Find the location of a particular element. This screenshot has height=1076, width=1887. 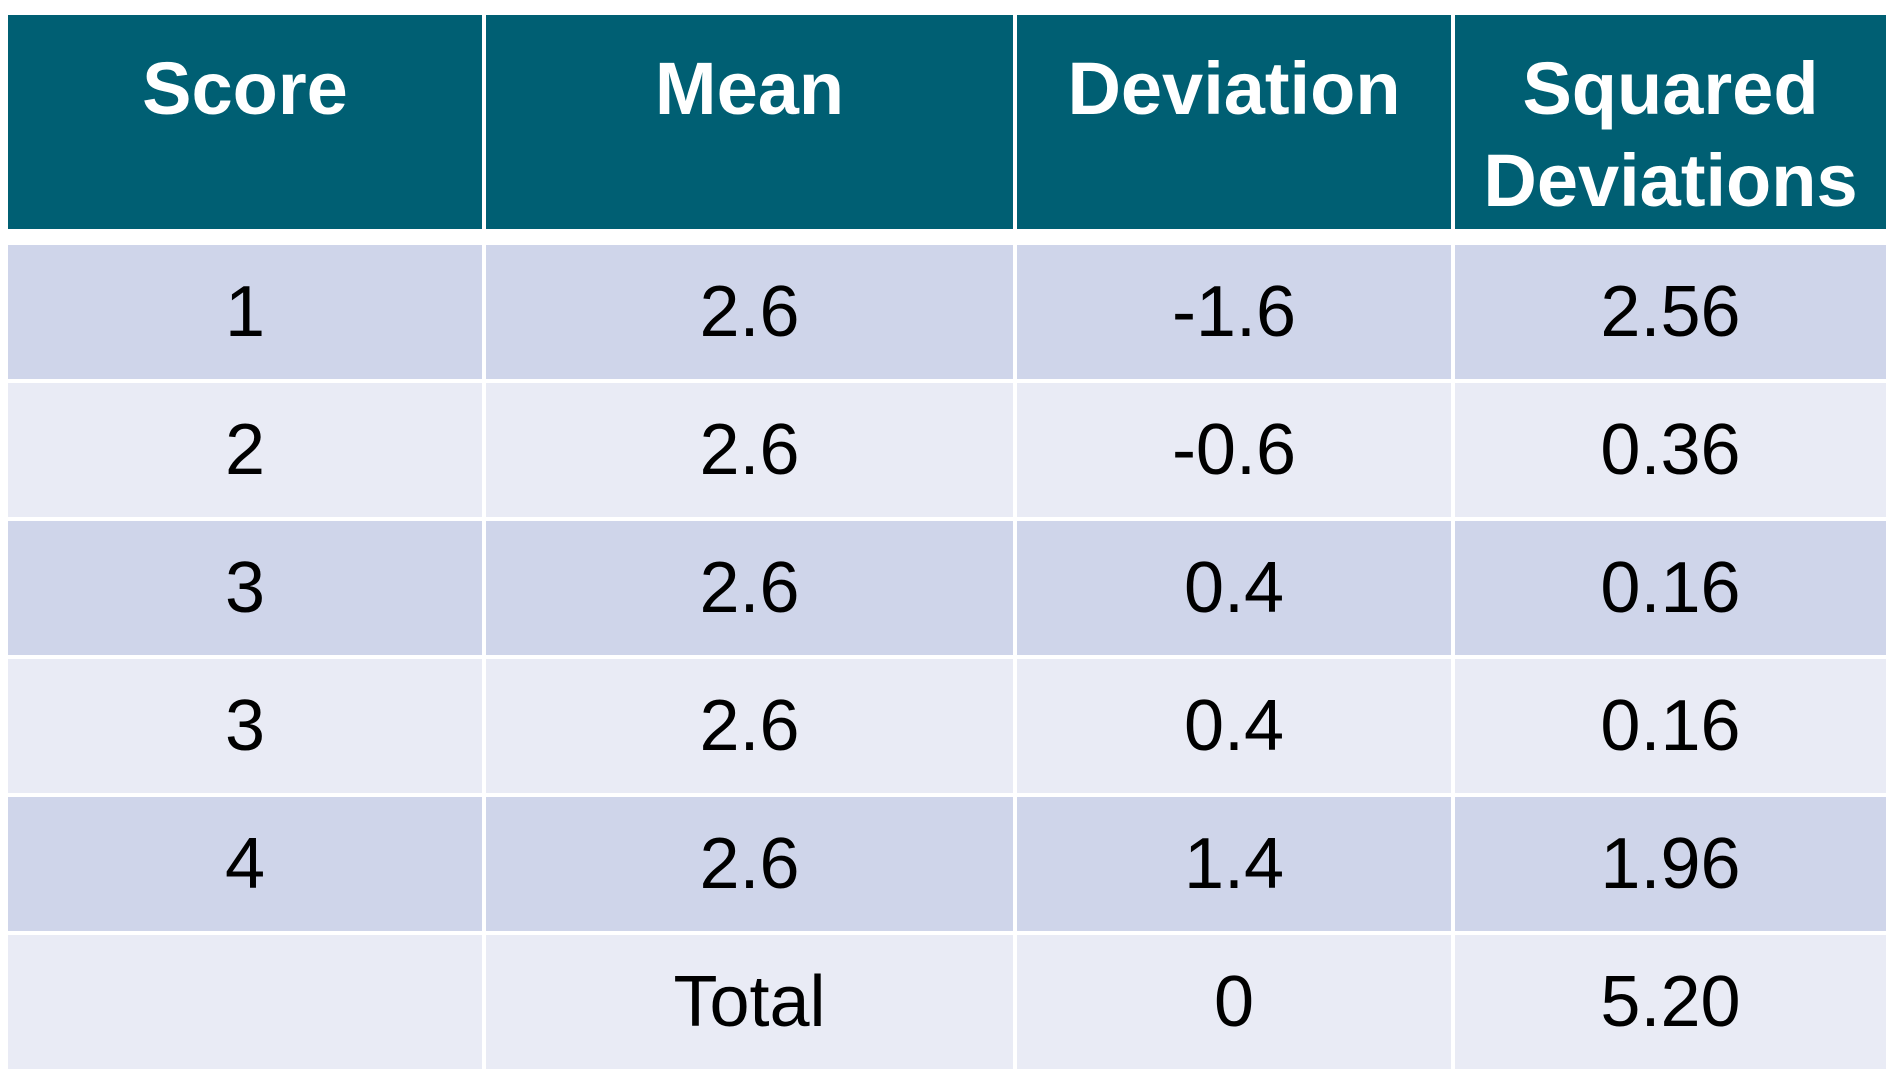

total-deviation: 0 is located at coordinates (1234, 1002).